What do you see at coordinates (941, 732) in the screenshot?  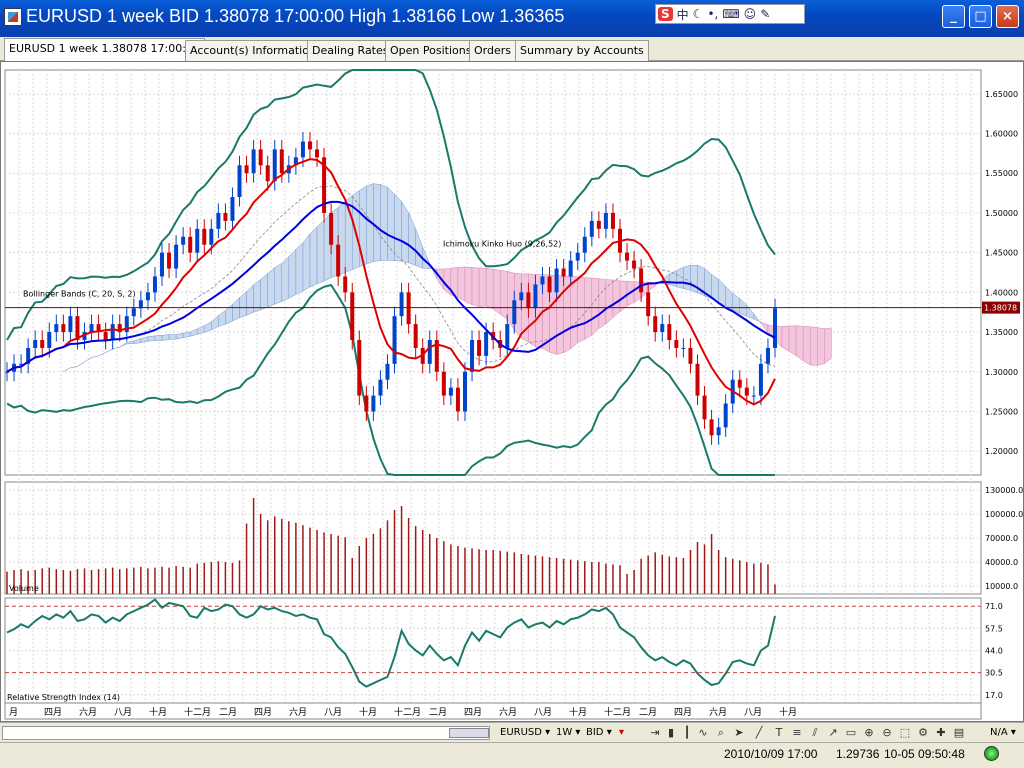 I see `indicator-icon: ✚` at bounding box center [941, 732].